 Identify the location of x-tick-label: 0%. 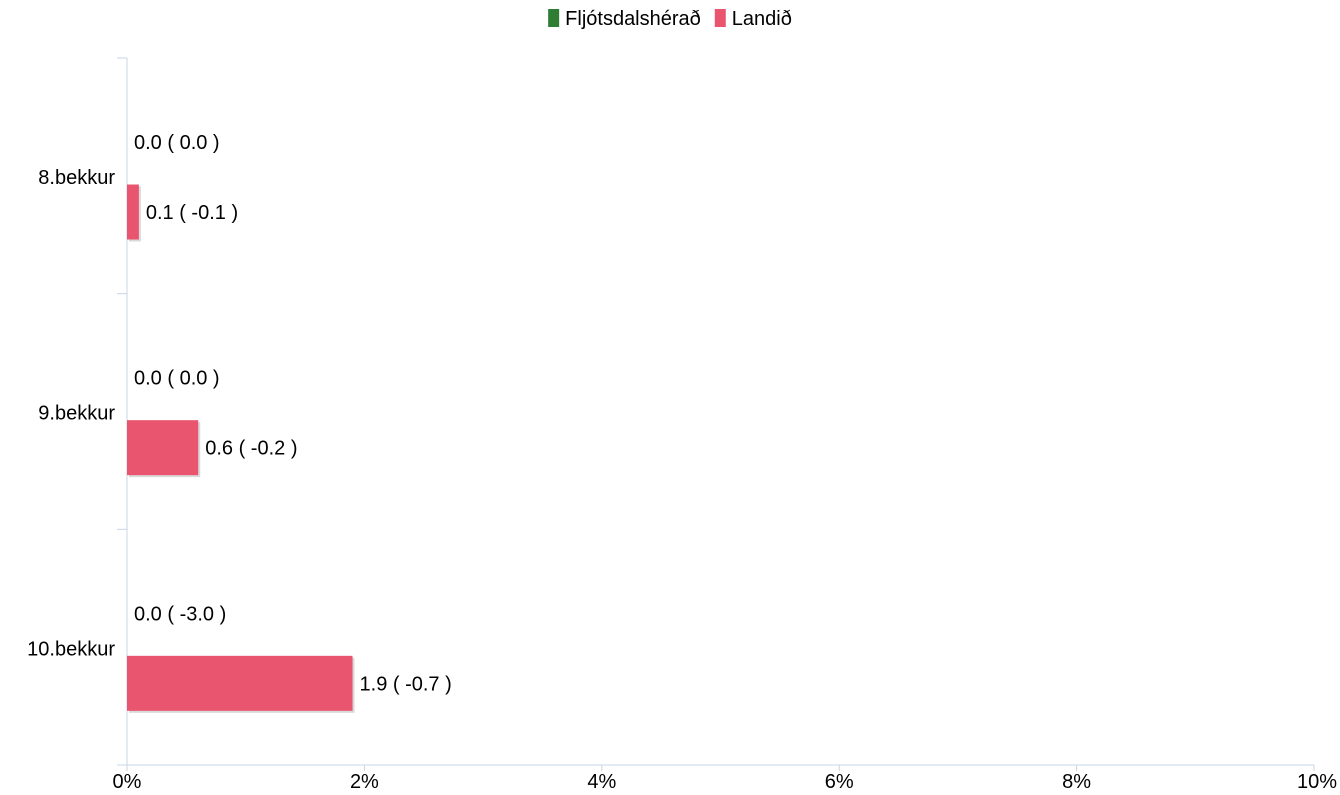
(127, 780).